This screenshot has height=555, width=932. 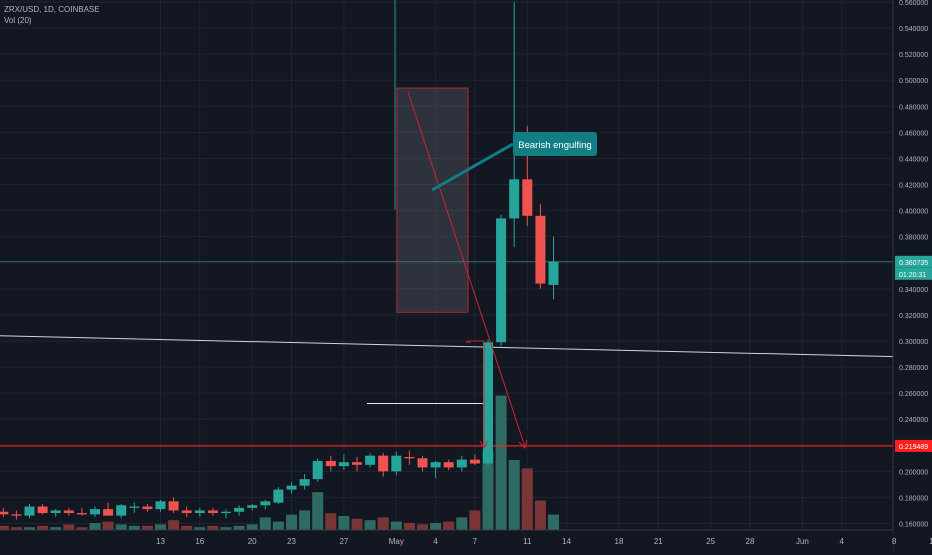 I want to click on volume-indicator-label: Vol (20), so click(x=18, y=20).